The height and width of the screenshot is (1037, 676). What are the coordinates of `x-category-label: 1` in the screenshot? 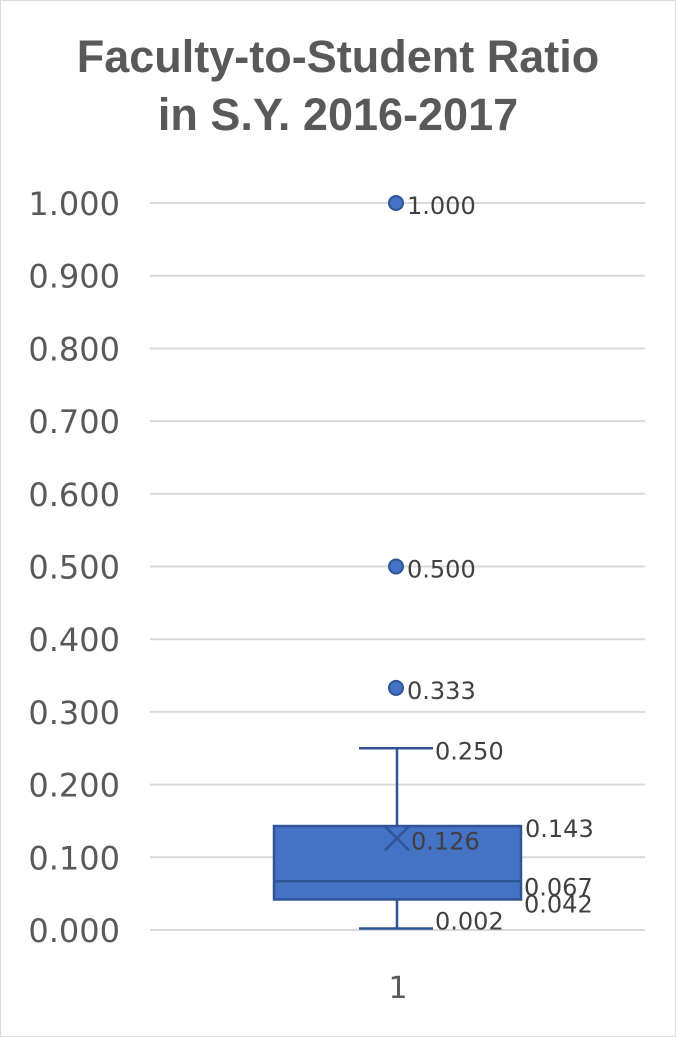 It's located at (397, 988).